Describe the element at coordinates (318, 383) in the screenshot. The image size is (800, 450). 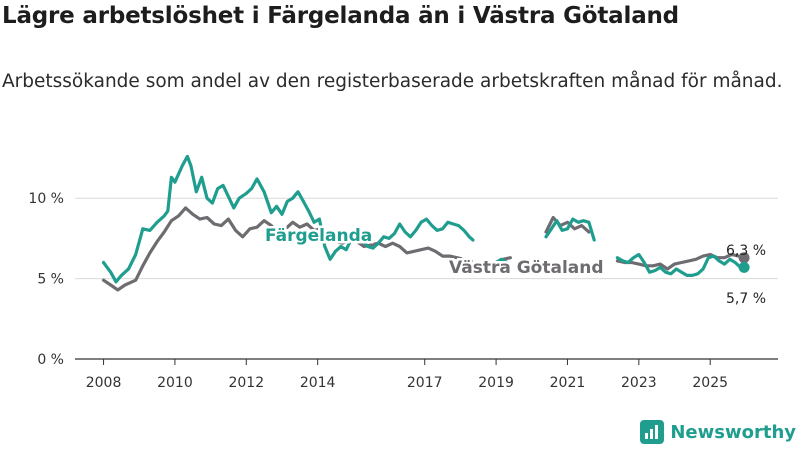
I see `x-tick-label: 2014` at that location.